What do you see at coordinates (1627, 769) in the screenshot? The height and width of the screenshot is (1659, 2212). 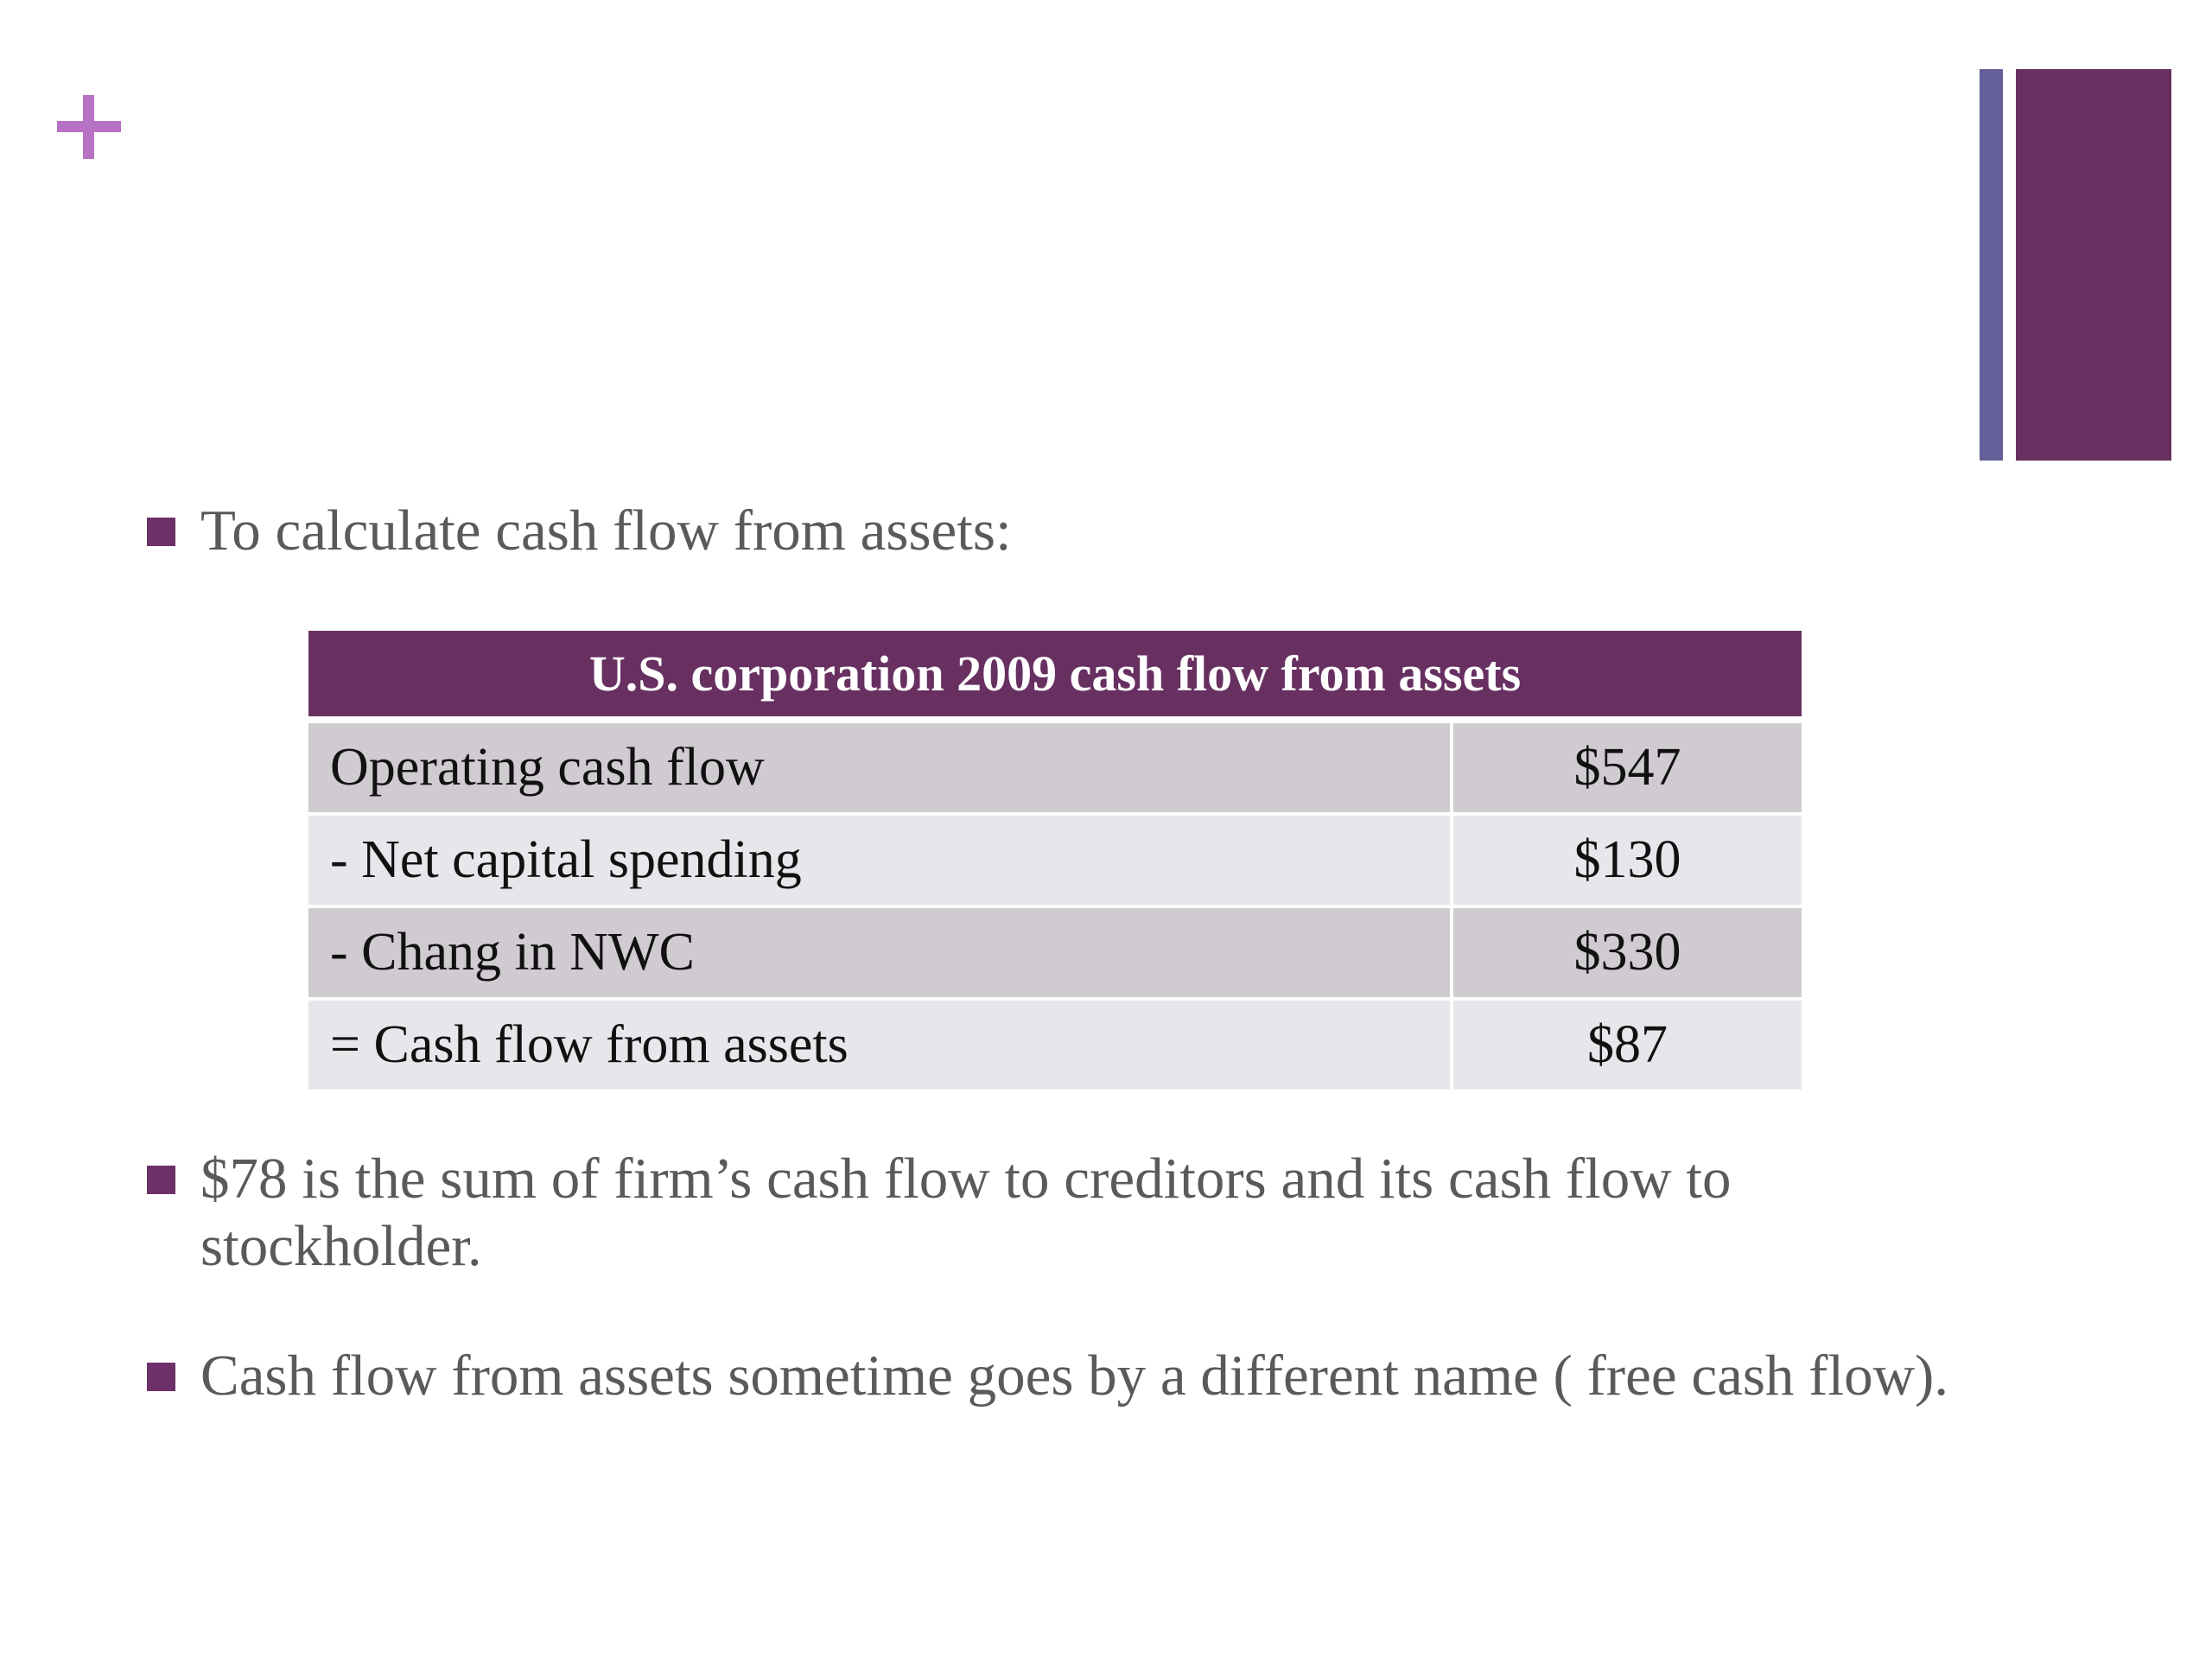 I see `row-value: $547` at bounding box center [1627, 769].